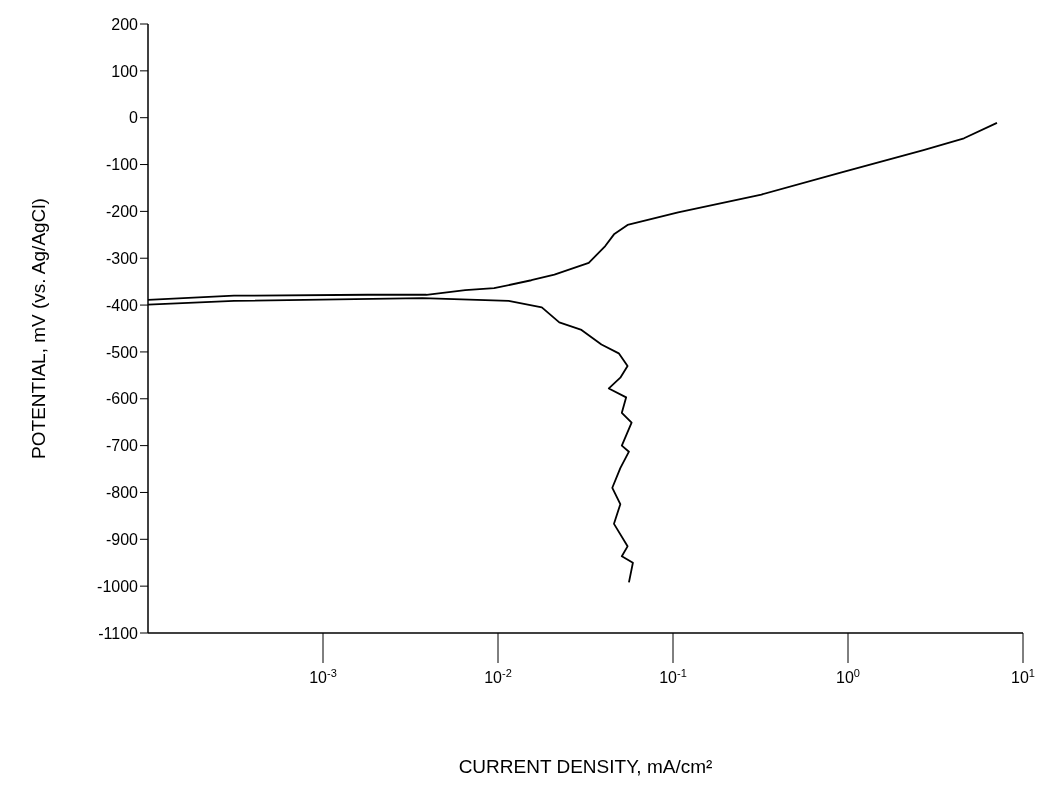 The width and height of the screenshot is (1043, 811). I want to click on x-tick-label: 10$^{1}$, so click(1023, 676).